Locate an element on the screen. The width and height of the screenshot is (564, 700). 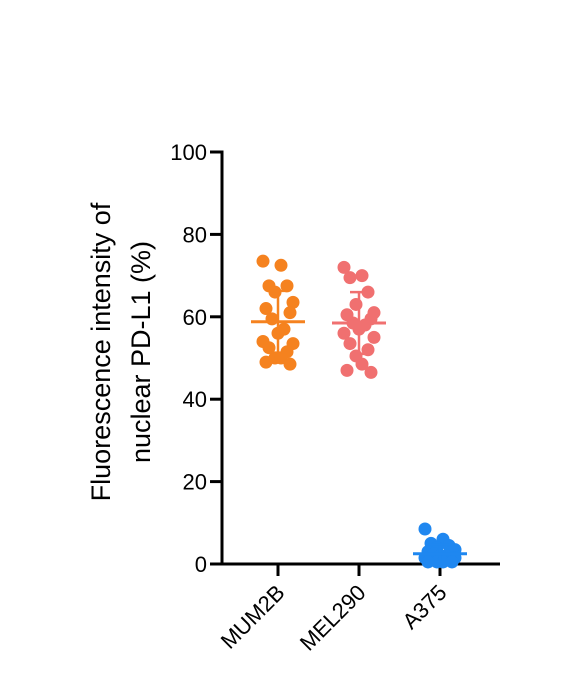
x-tick-label: MEL290 is located at coordinates (333, 618).